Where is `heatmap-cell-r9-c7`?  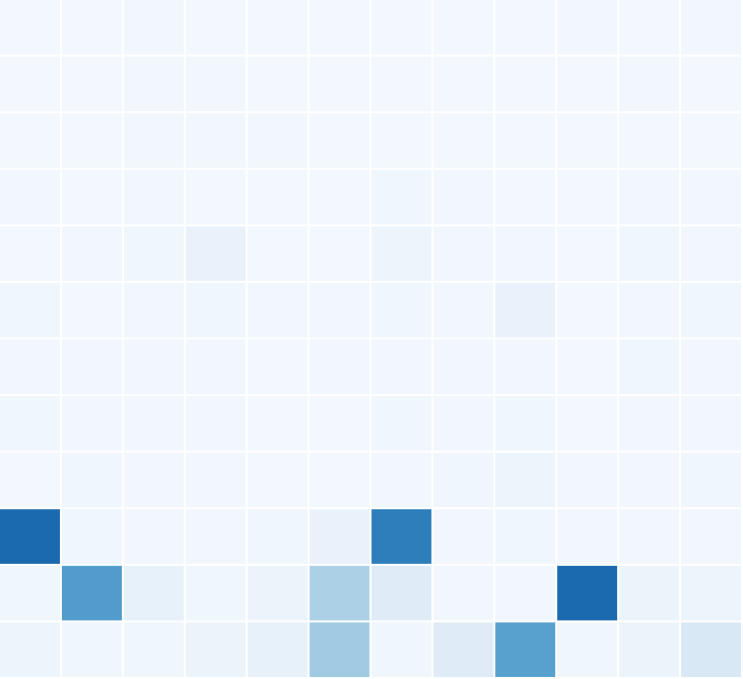 heatmap-cell-r9-c7 is located at coordinates (463, 536).